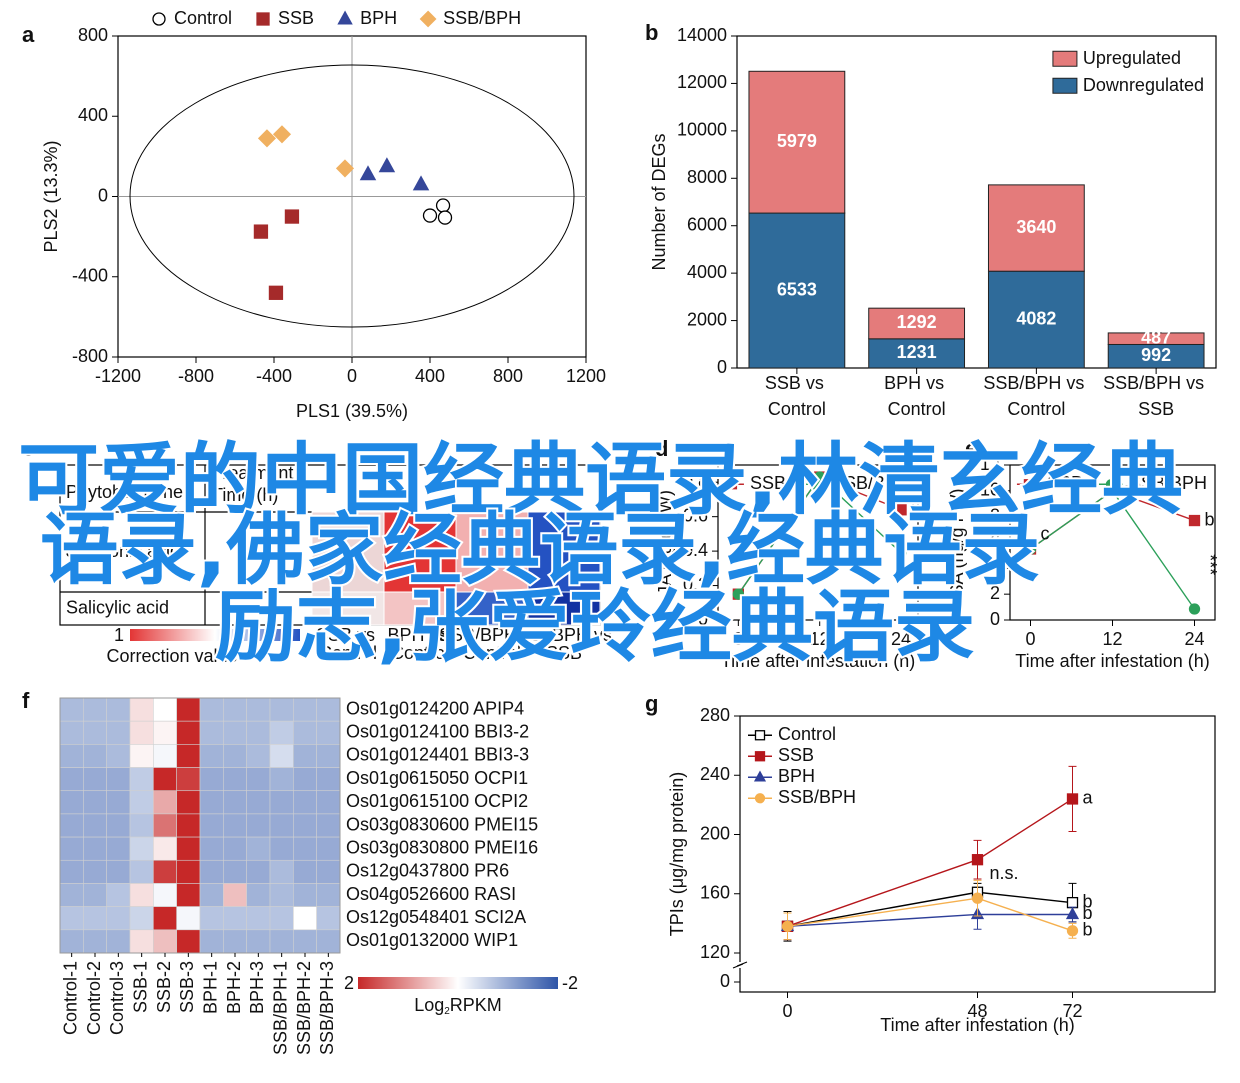 Image resolution: width=1240 pixels, height=1083 pixels. I want to click on legend: SSB SSB/BPH, so click(814, 483).